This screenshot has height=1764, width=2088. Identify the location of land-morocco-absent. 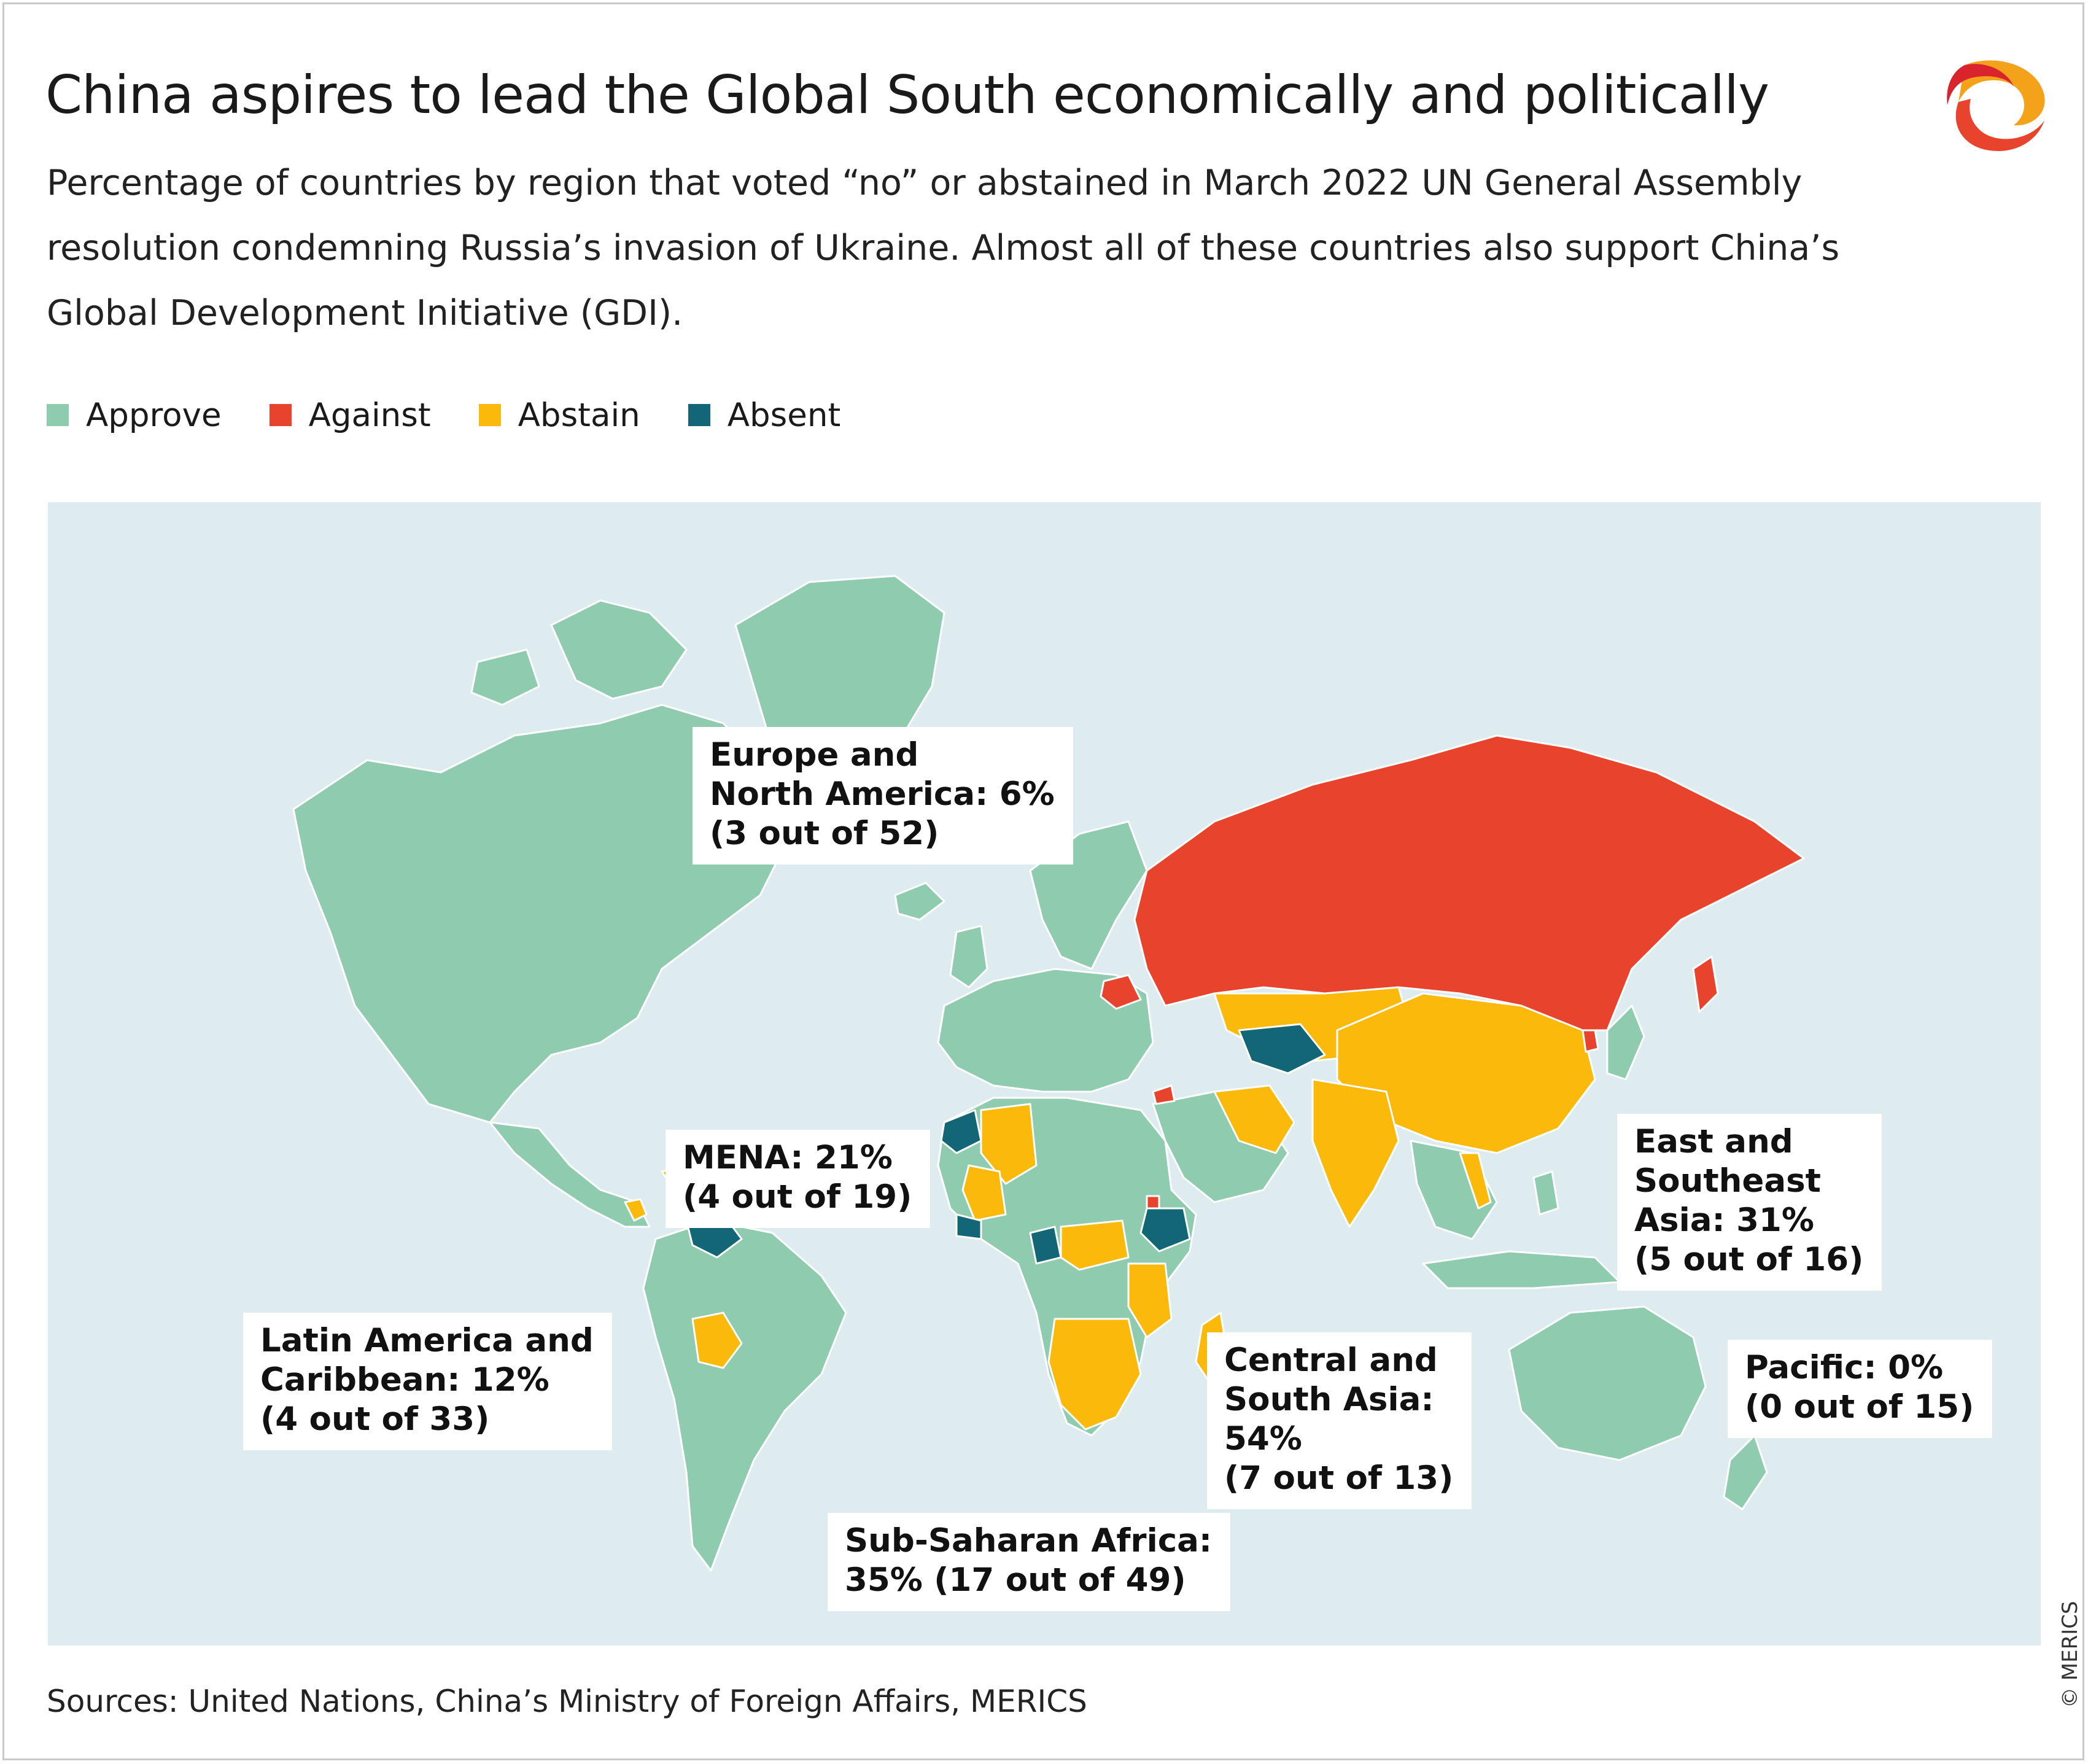
(961, 1131).